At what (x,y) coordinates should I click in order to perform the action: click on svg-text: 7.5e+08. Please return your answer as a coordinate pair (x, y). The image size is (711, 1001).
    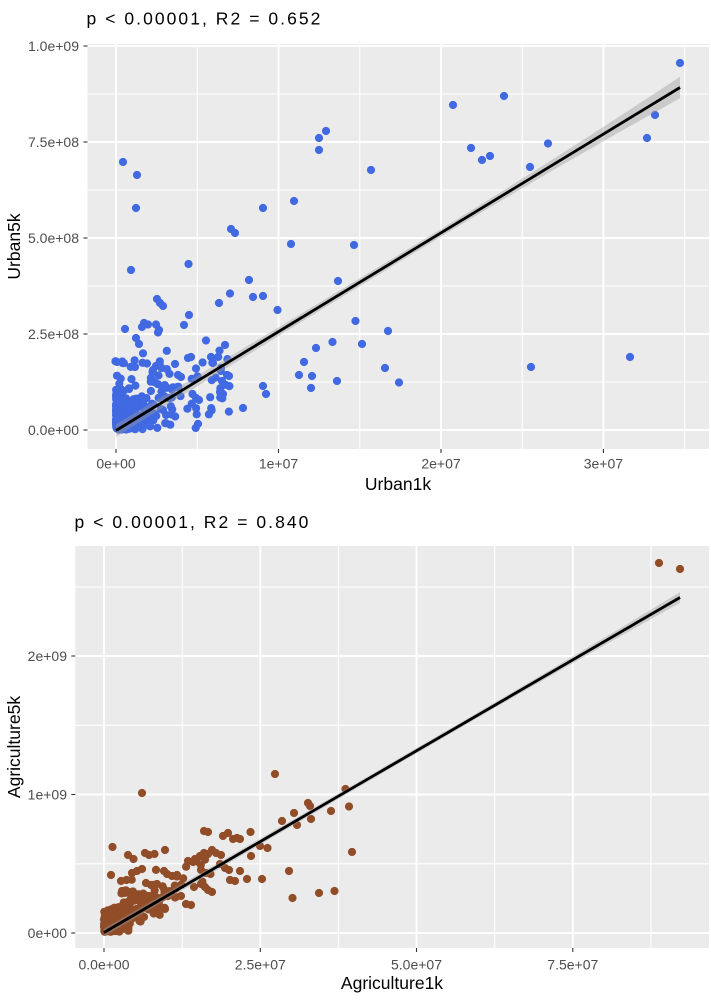
    Looking at the image, I should click on (53, 142).